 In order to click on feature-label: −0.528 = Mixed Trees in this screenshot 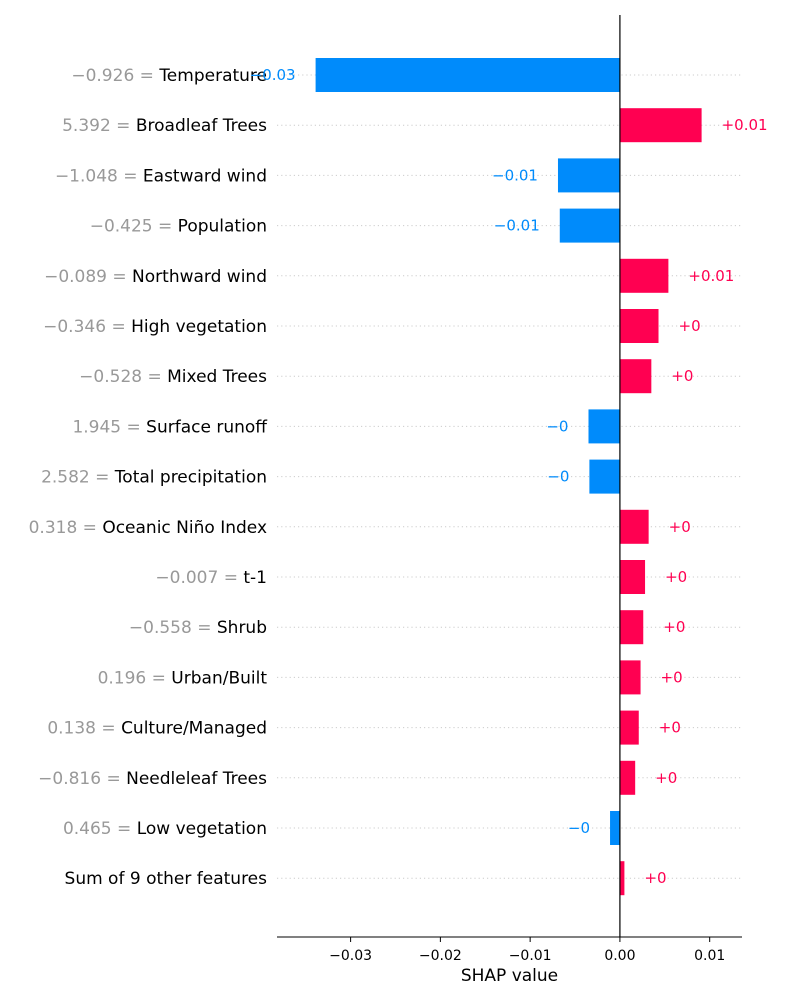, I will do `click(173, 377)`.